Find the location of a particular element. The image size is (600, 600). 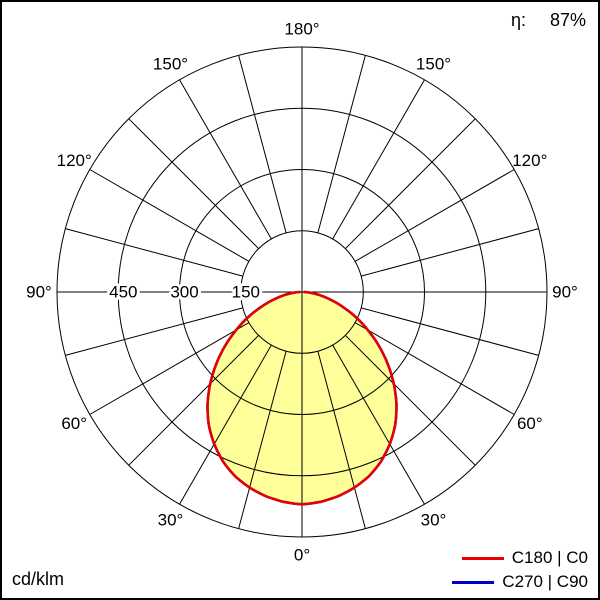

efficiency-label: η: is located at coordinates (518, 20).